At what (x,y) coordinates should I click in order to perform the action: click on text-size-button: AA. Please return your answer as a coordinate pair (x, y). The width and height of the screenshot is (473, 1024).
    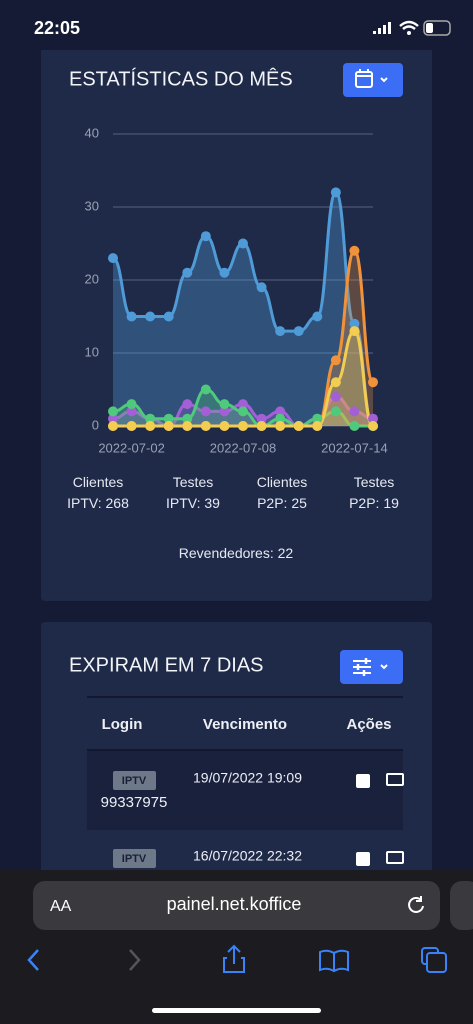
    Looking at the image, I should click on (61, 906).